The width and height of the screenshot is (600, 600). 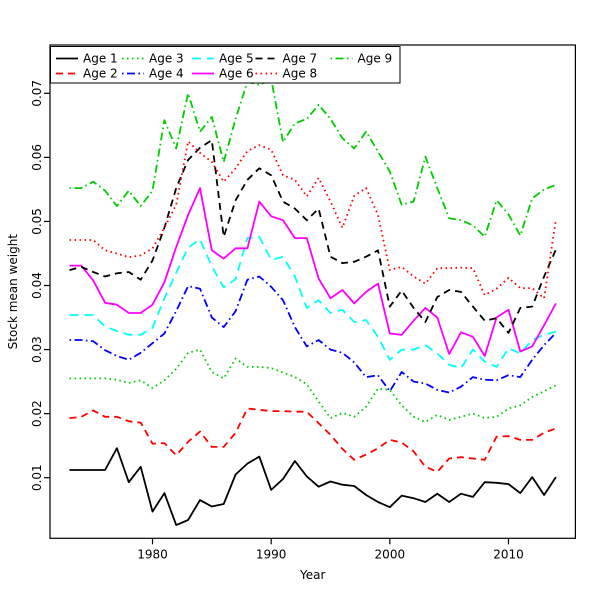 What do you see at coordinates (508, 554) in the screenshot?
I see `x-tick-label: 2010` at bounding box center [508, 554].